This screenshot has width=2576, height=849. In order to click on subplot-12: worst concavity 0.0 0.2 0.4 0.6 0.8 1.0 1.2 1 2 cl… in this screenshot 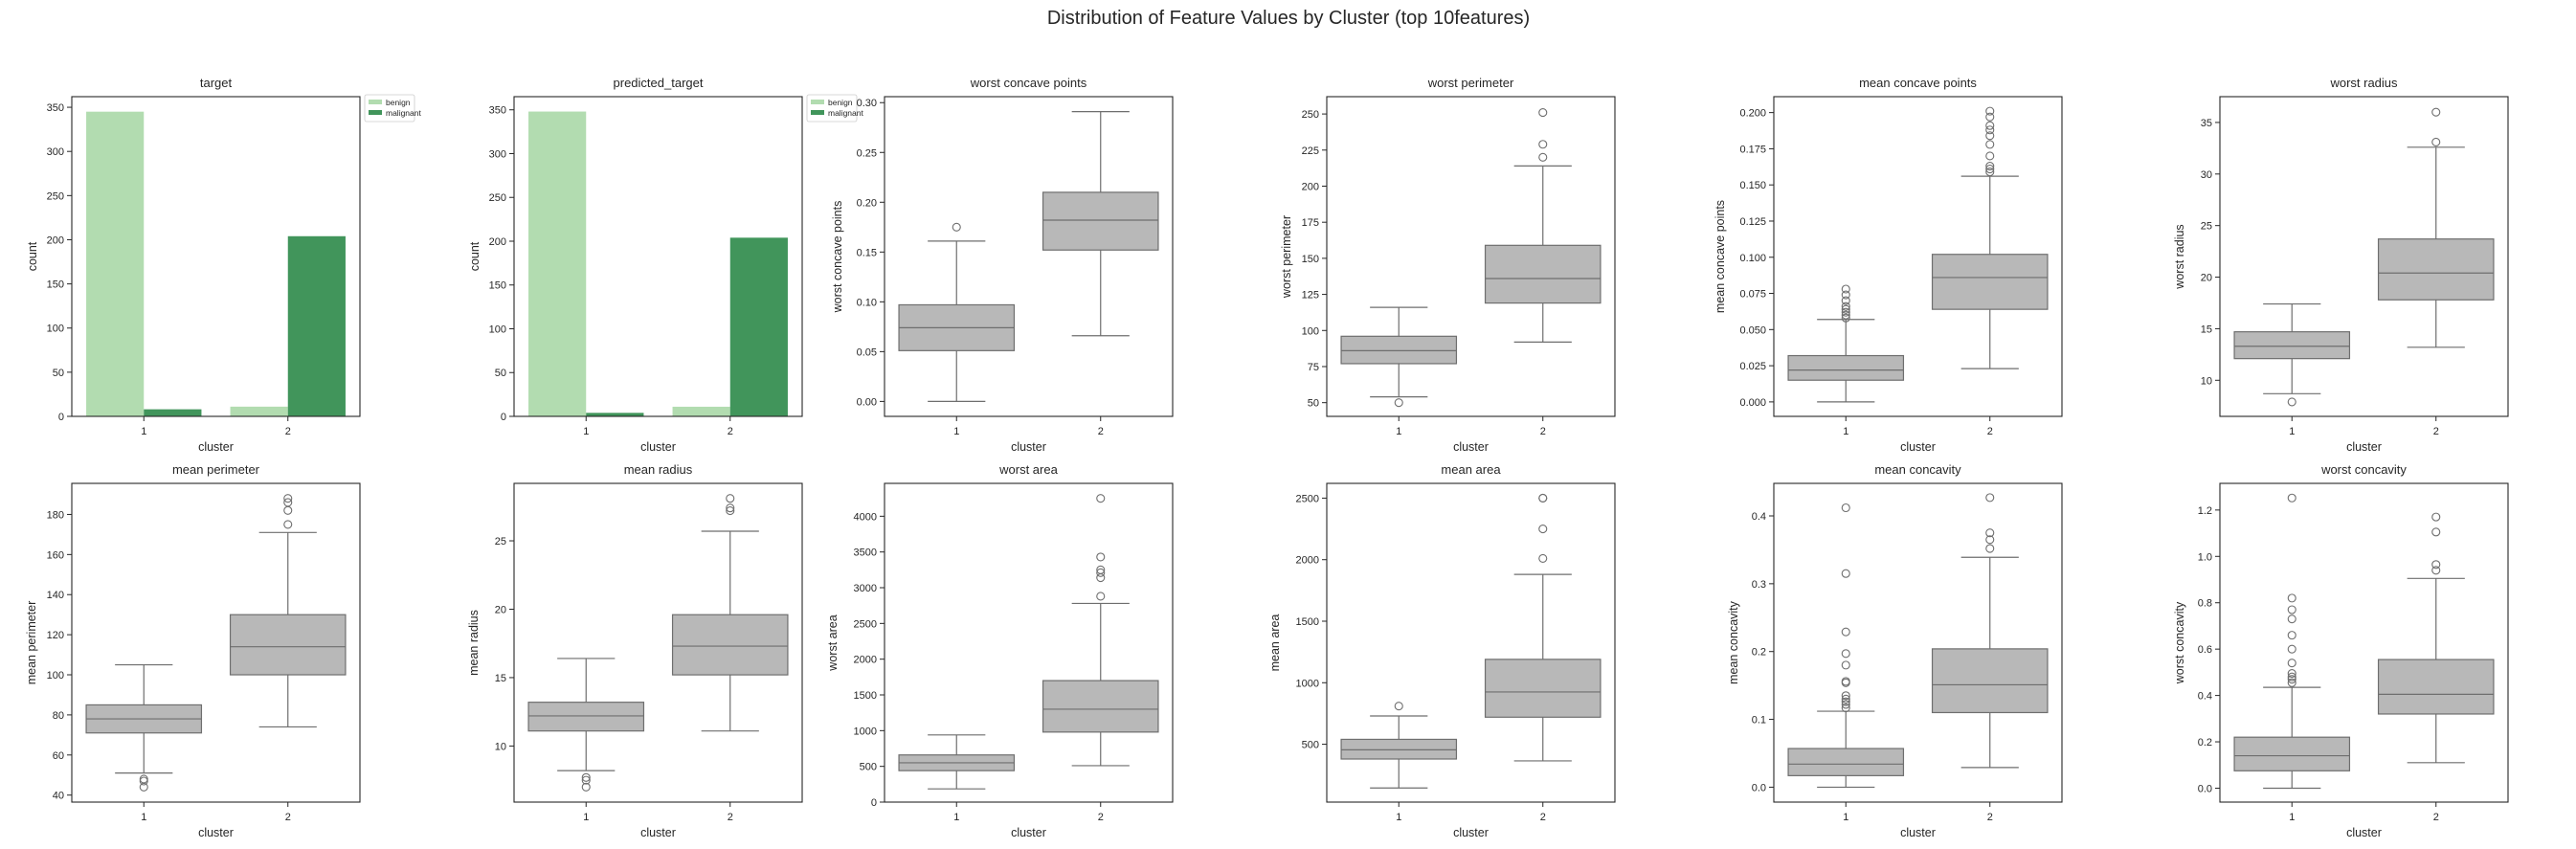, I will do `click(2341, 651)`.